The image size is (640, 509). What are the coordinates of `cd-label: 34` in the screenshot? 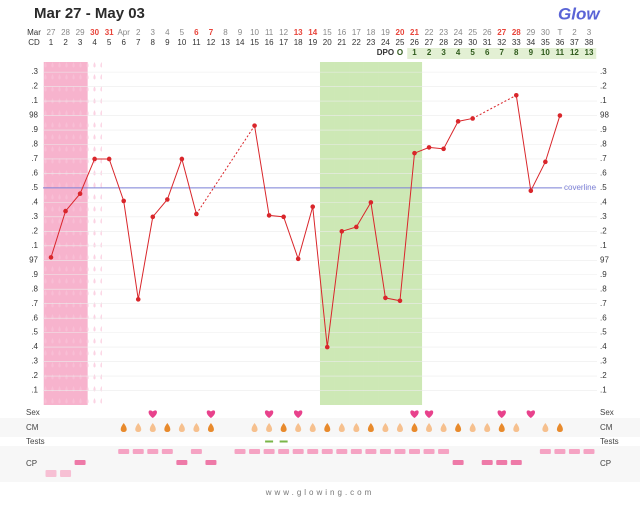 It's located at (530, 42).